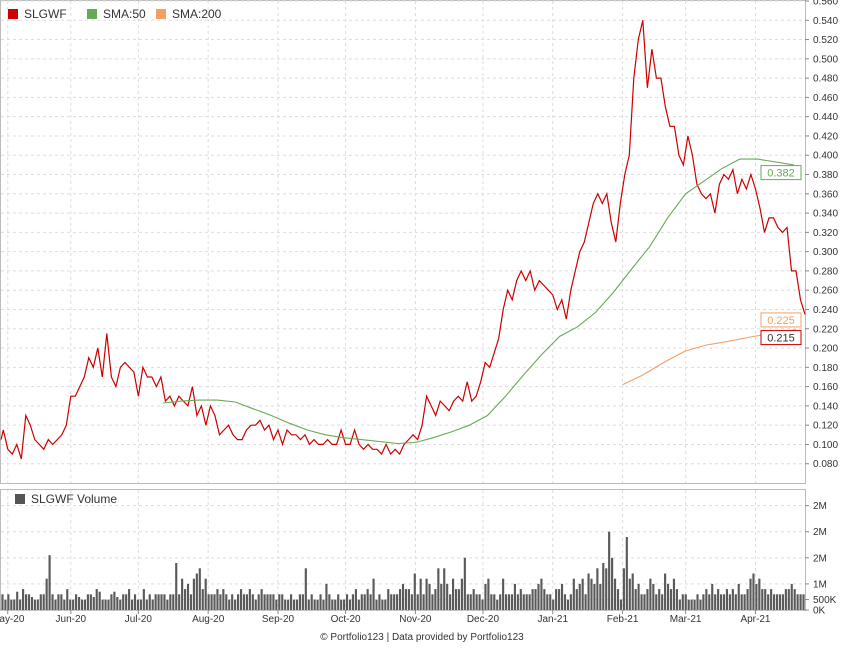 Image resolution: width=845 pixels, height=650 pixels. What do you see at coordinates (825, 368) in the screenshot?
I see `price-tick-label: 0.180` at bounding box center [825, 368].